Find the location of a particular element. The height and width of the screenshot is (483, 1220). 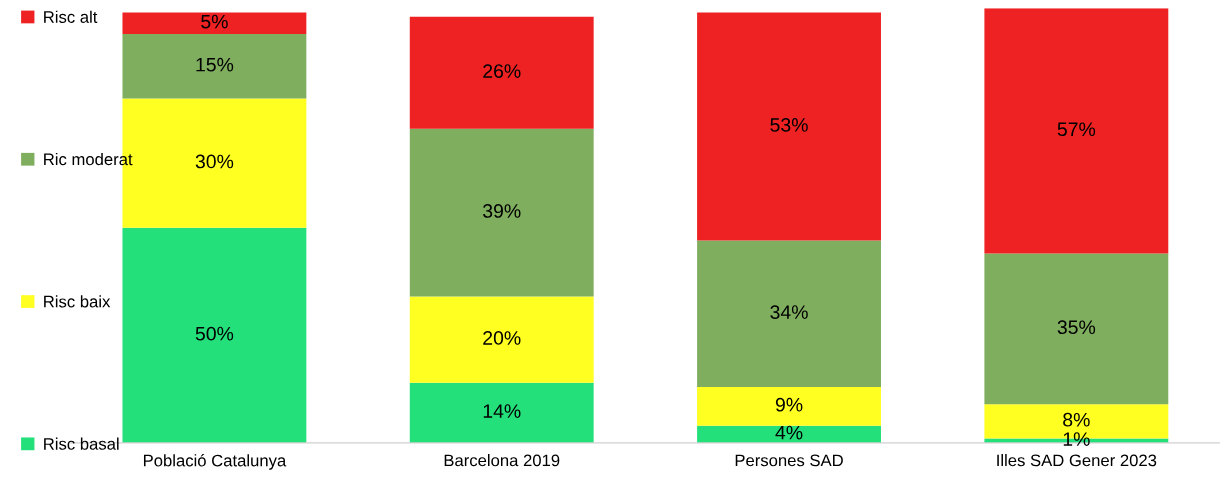

data-label: 26% is located at coordinates (502, 71).